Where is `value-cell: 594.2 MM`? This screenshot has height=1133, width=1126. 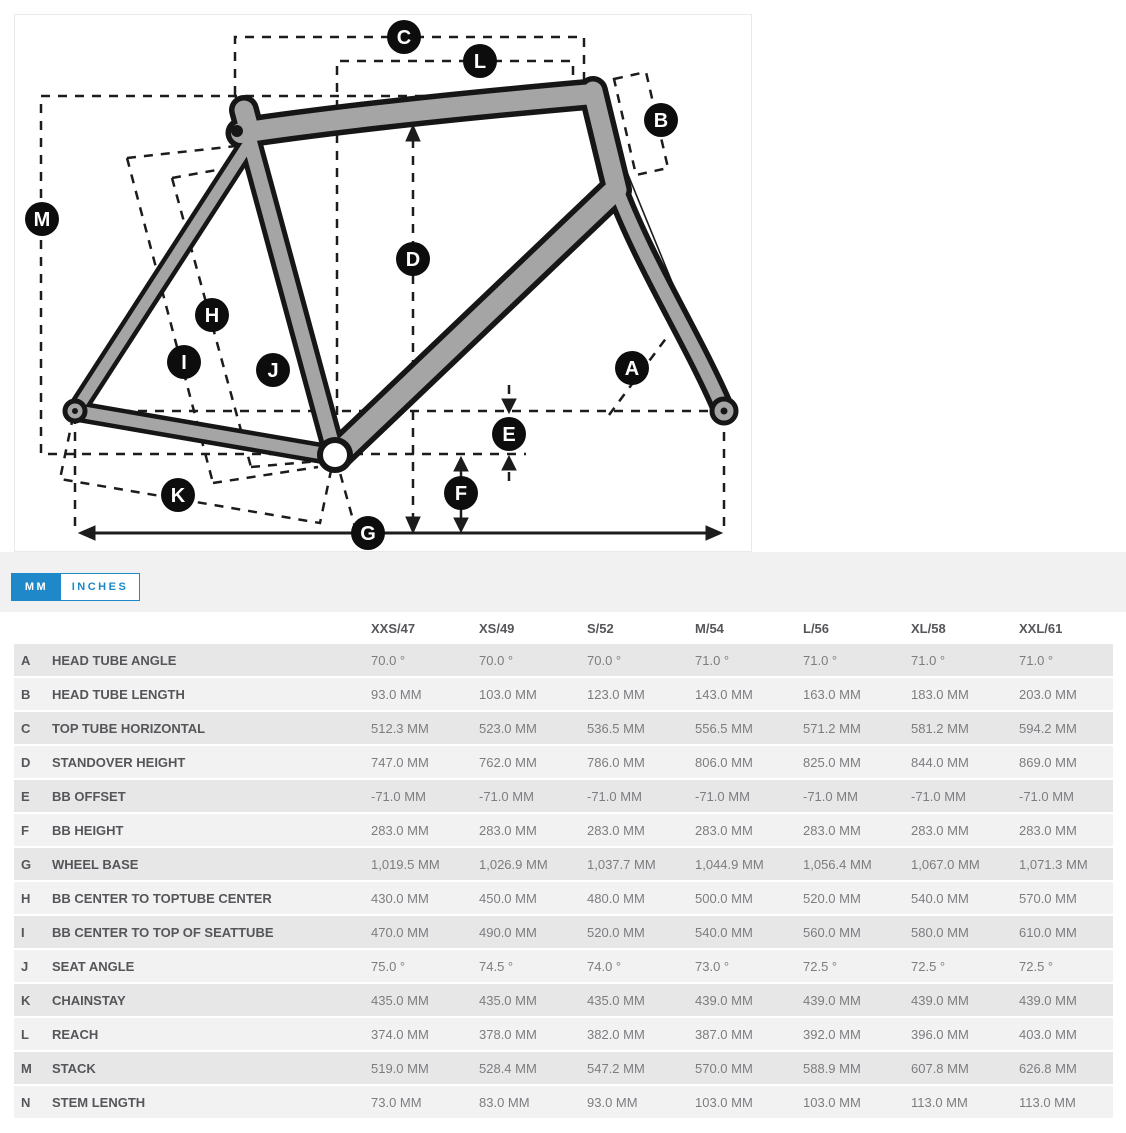 value-cell: 594.2 MM is located at coordinates (1048, 728).